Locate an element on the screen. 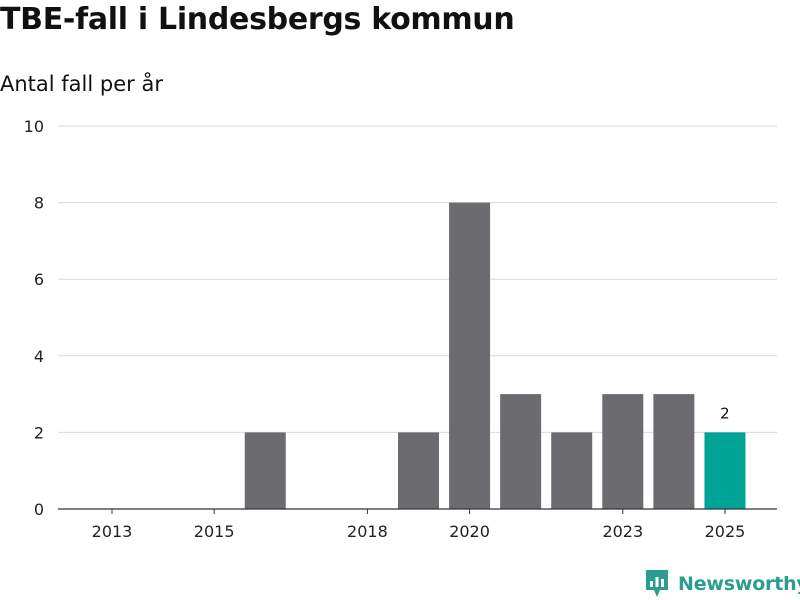 The width and height of the screenshot is (800, 600). bar-2021 is located at coordinates (521, 451).